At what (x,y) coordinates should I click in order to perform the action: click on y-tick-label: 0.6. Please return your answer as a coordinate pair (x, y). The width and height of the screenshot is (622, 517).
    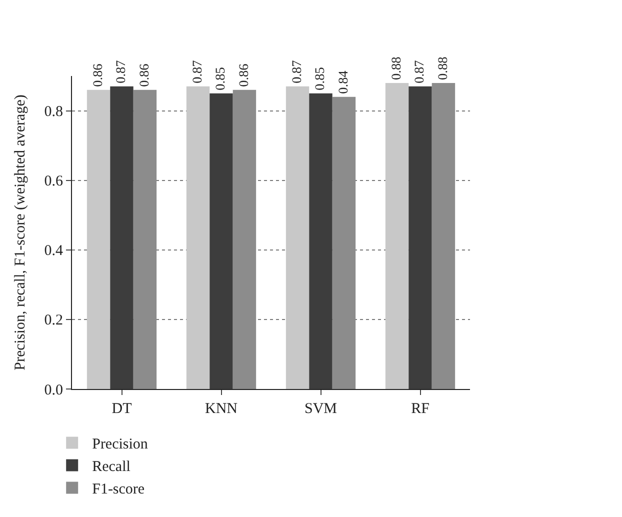
    Looking at the image, I should click on (54, 182).